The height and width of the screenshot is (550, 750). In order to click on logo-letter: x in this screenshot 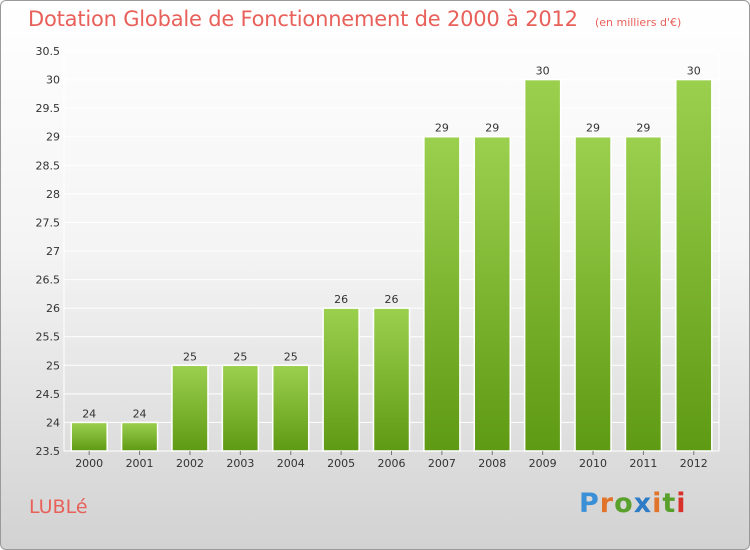, I will do `click(643, 503)`.